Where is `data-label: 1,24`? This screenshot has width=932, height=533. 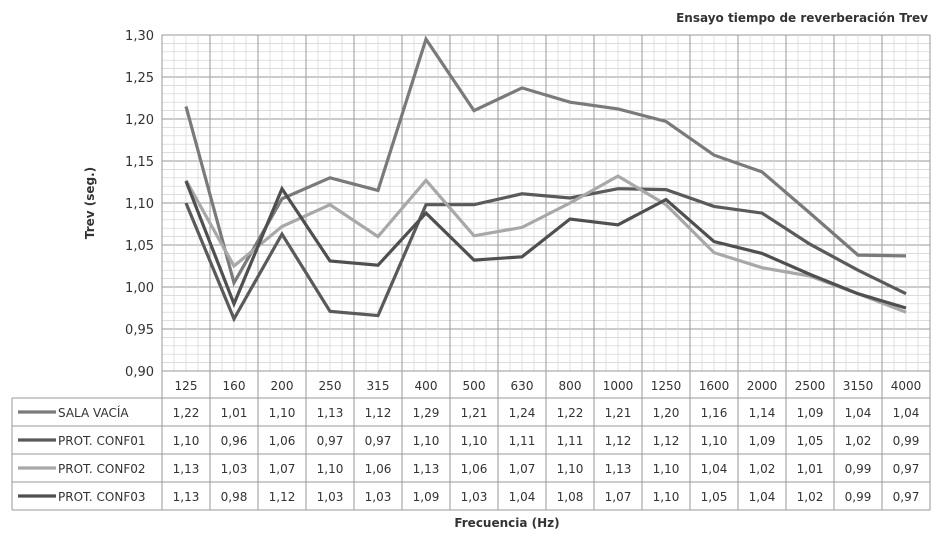 data-label: 1,24 is located at coordinates (522, 413).